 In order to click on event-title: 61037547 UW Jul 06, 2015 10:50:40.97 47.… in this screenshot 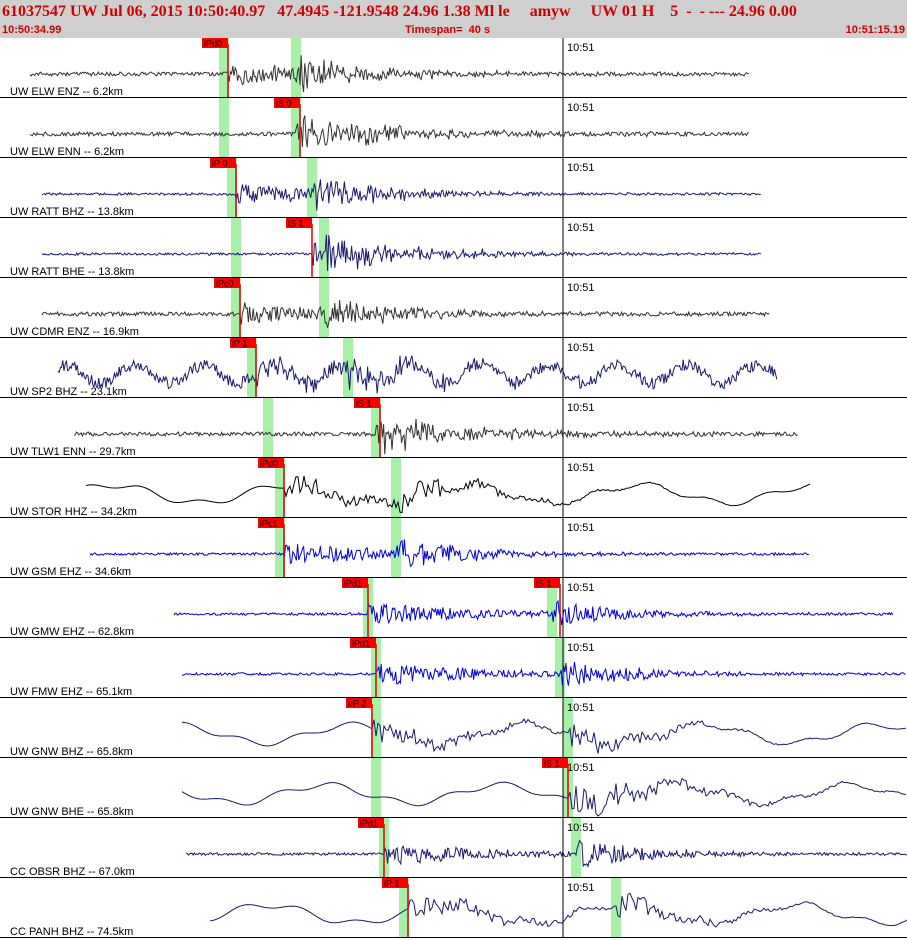, I will do `click(399, 11)`.